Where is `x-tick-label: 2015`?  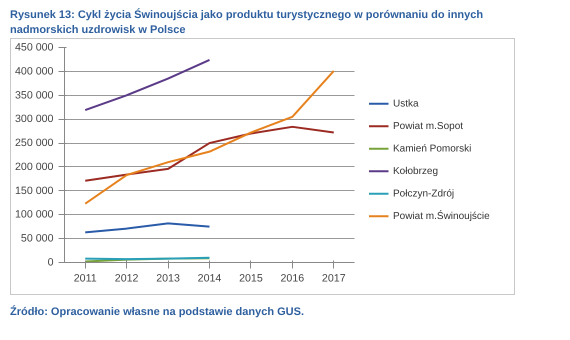 x-tick-label: 2015 is located at coordinates (251, 278).